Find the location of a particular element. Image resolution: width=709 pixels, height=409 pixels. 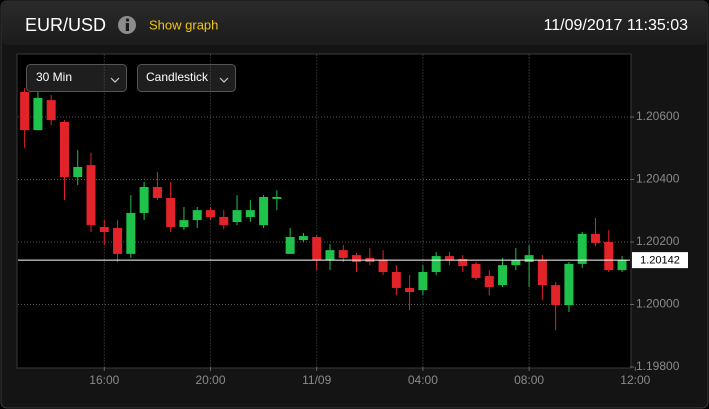

chart-style-dropdown: Candlestick is located at coordinates (186, 78).